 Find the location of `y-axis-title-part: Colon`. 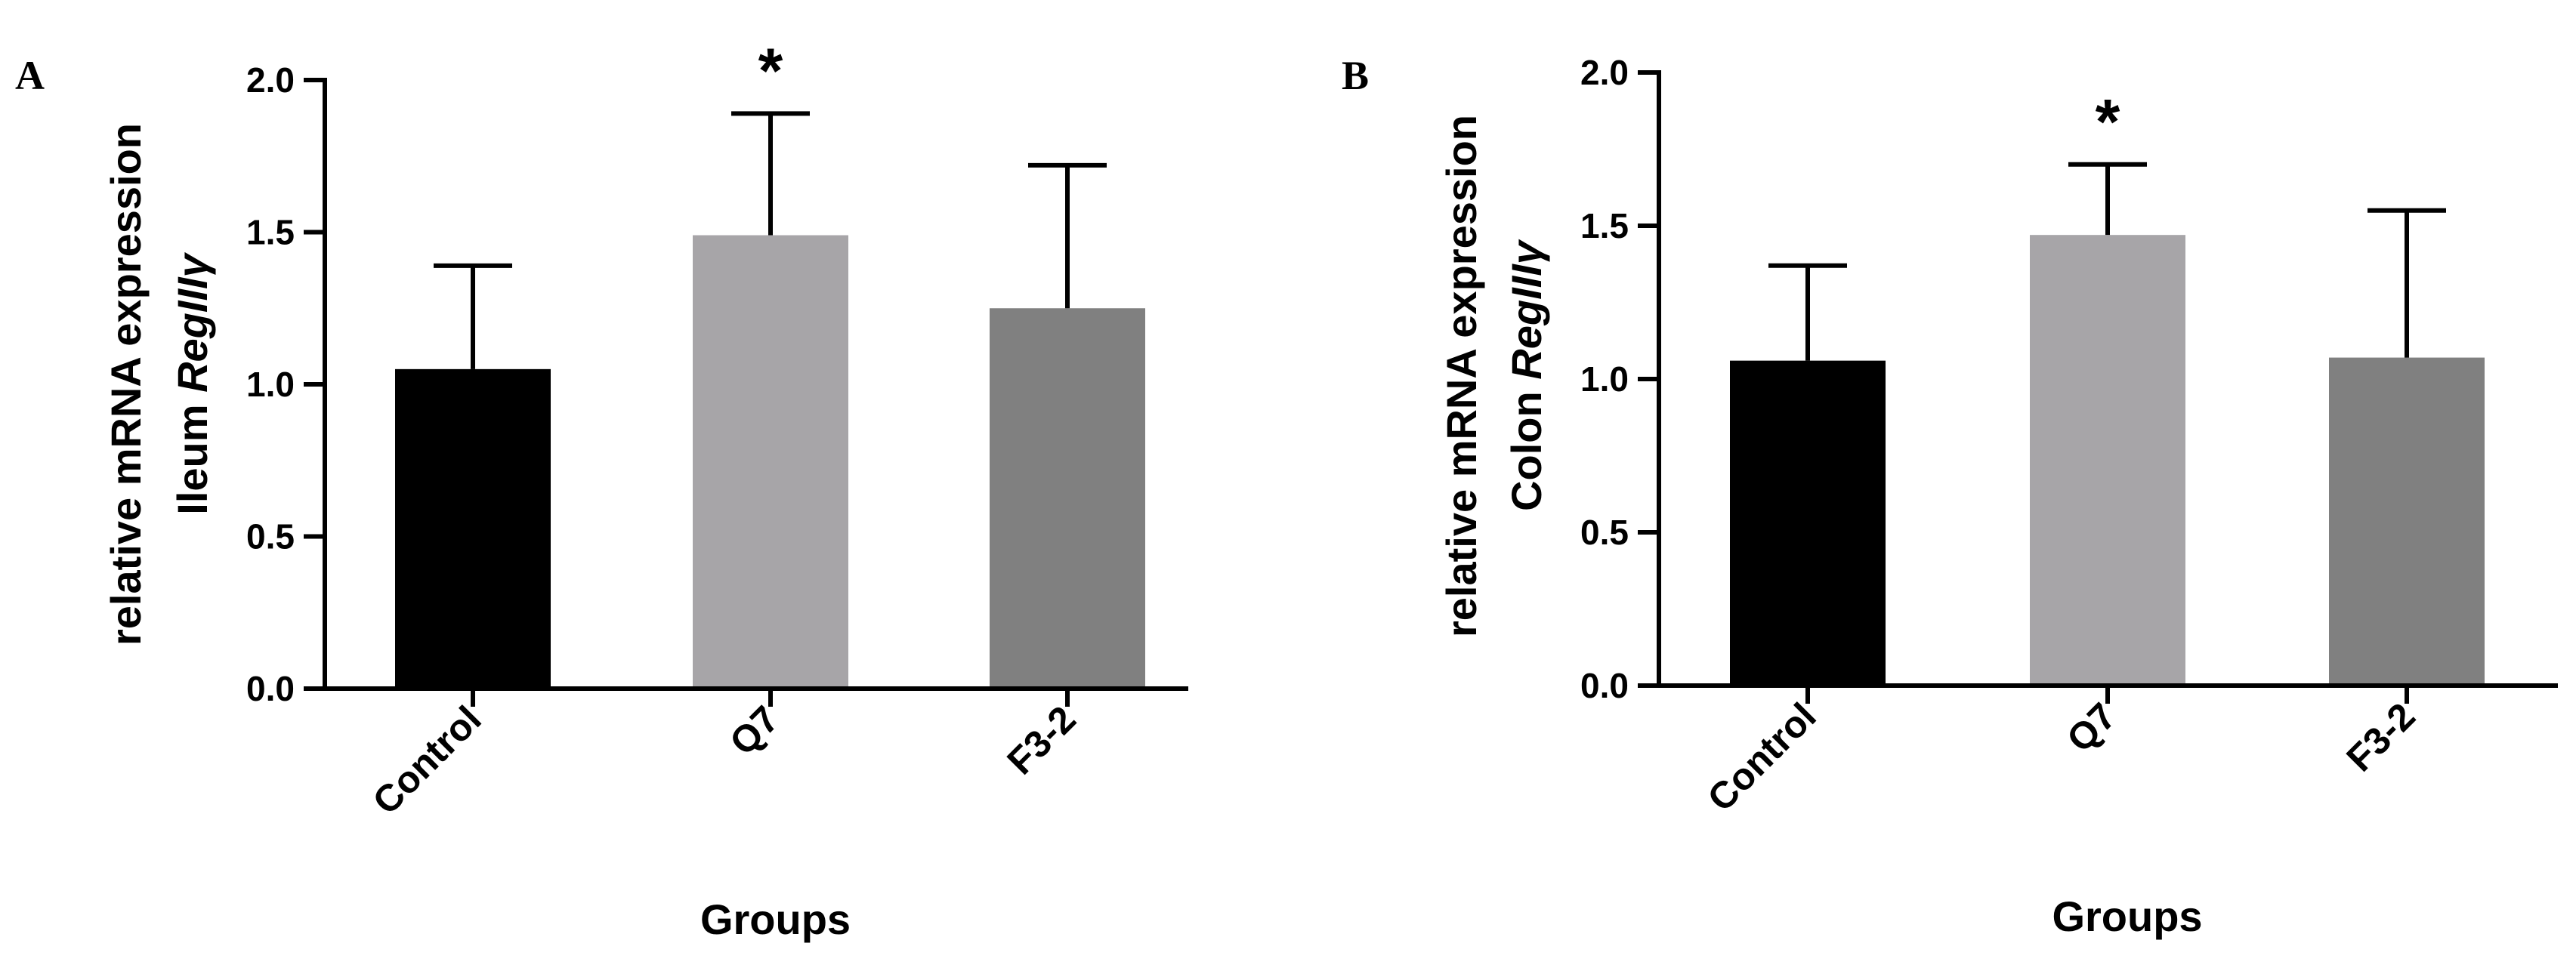

y-axis-title-part: Colon is located at coordinates (1526, 445).